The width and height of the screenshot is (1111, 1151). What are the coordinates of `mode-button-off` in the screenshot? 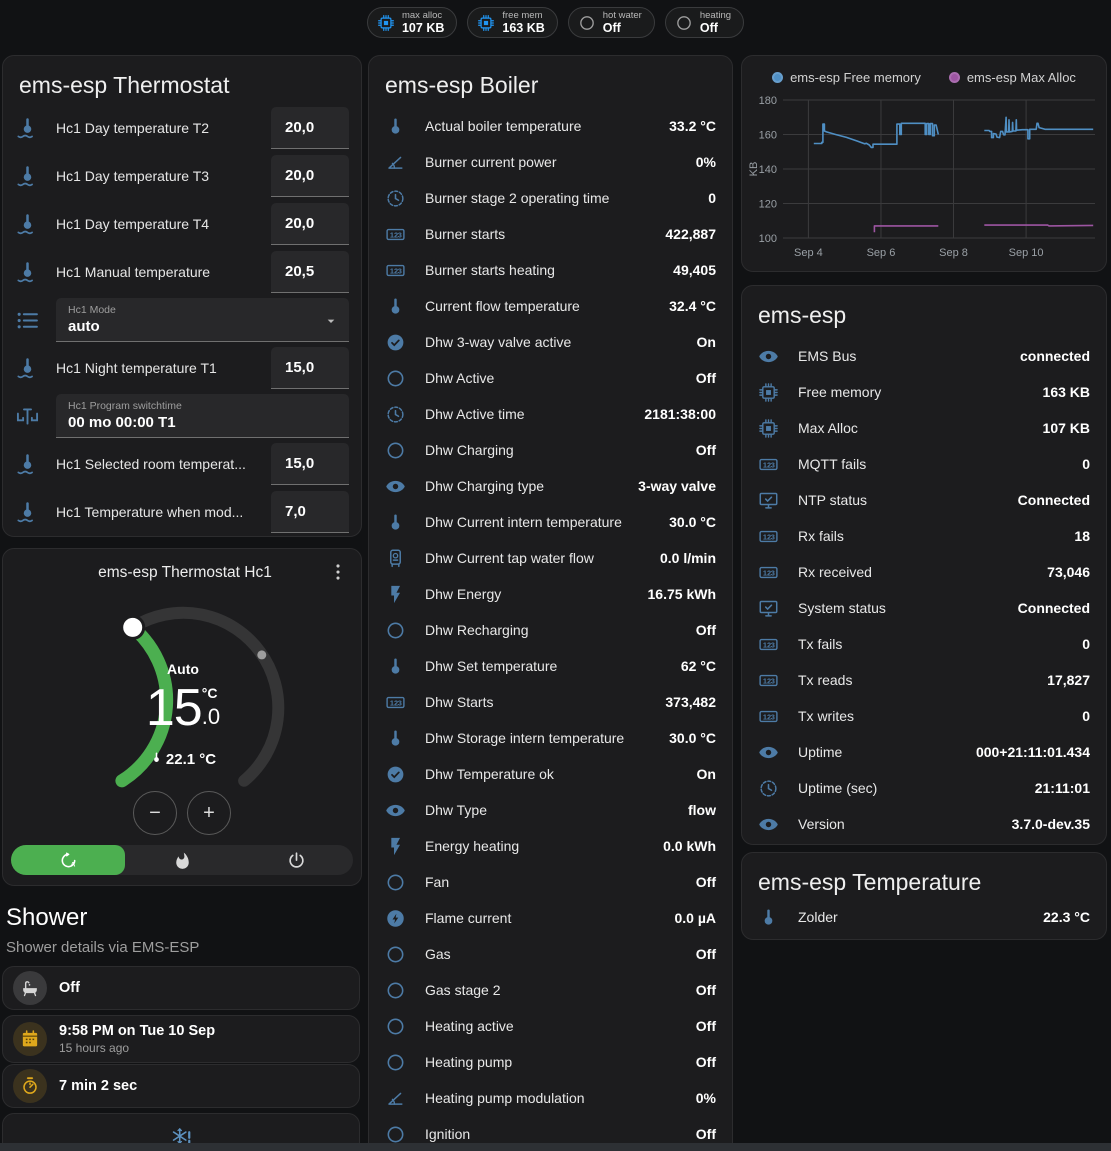 It's located at (296, 860).